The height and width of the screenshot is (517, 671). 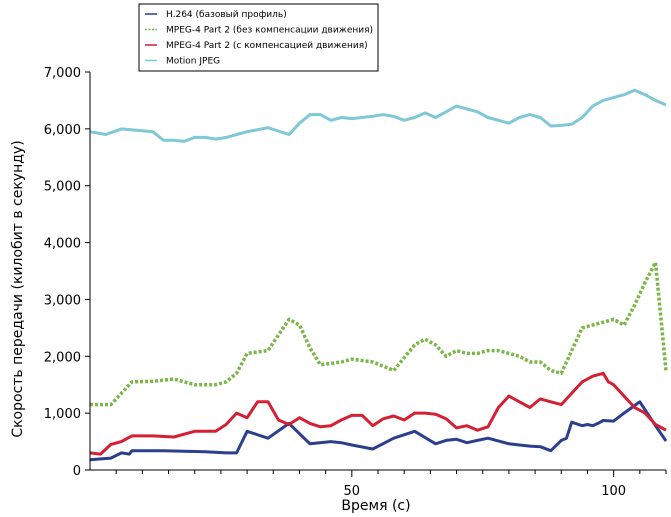 What do you see at coordinates (77, 471) in the screenshot?
I see `y-tick-label: 0` at bounding box center [77, 471].